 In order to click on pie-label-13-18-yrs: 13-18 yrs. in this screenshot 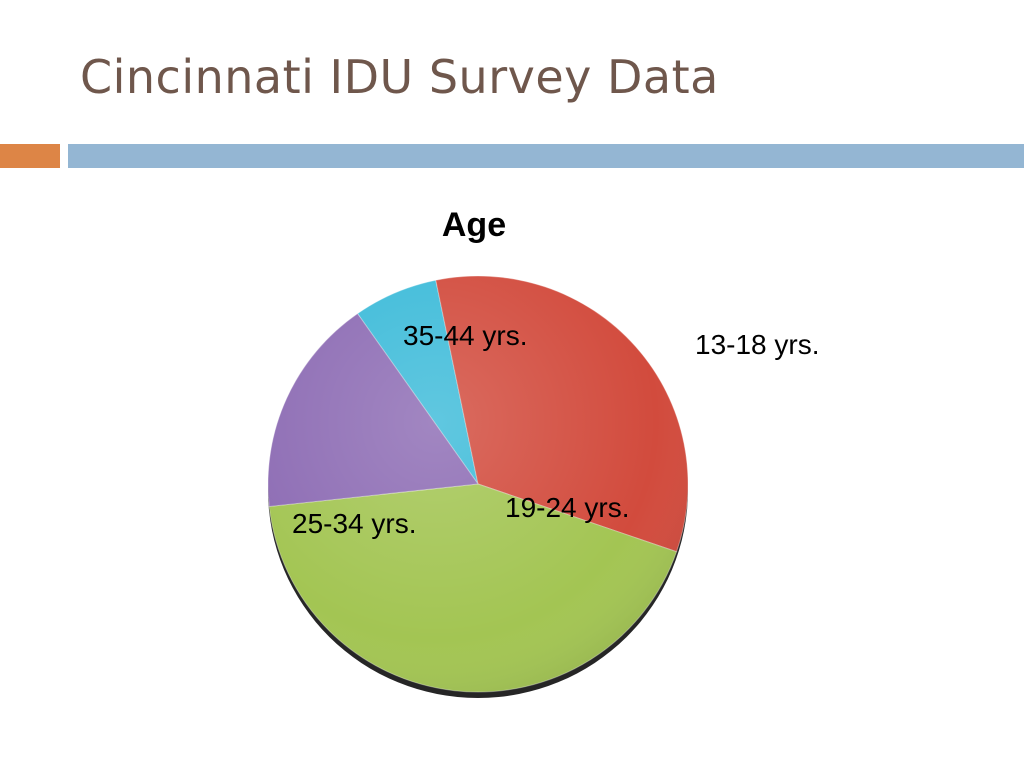, I will do `click(757, 344)`.